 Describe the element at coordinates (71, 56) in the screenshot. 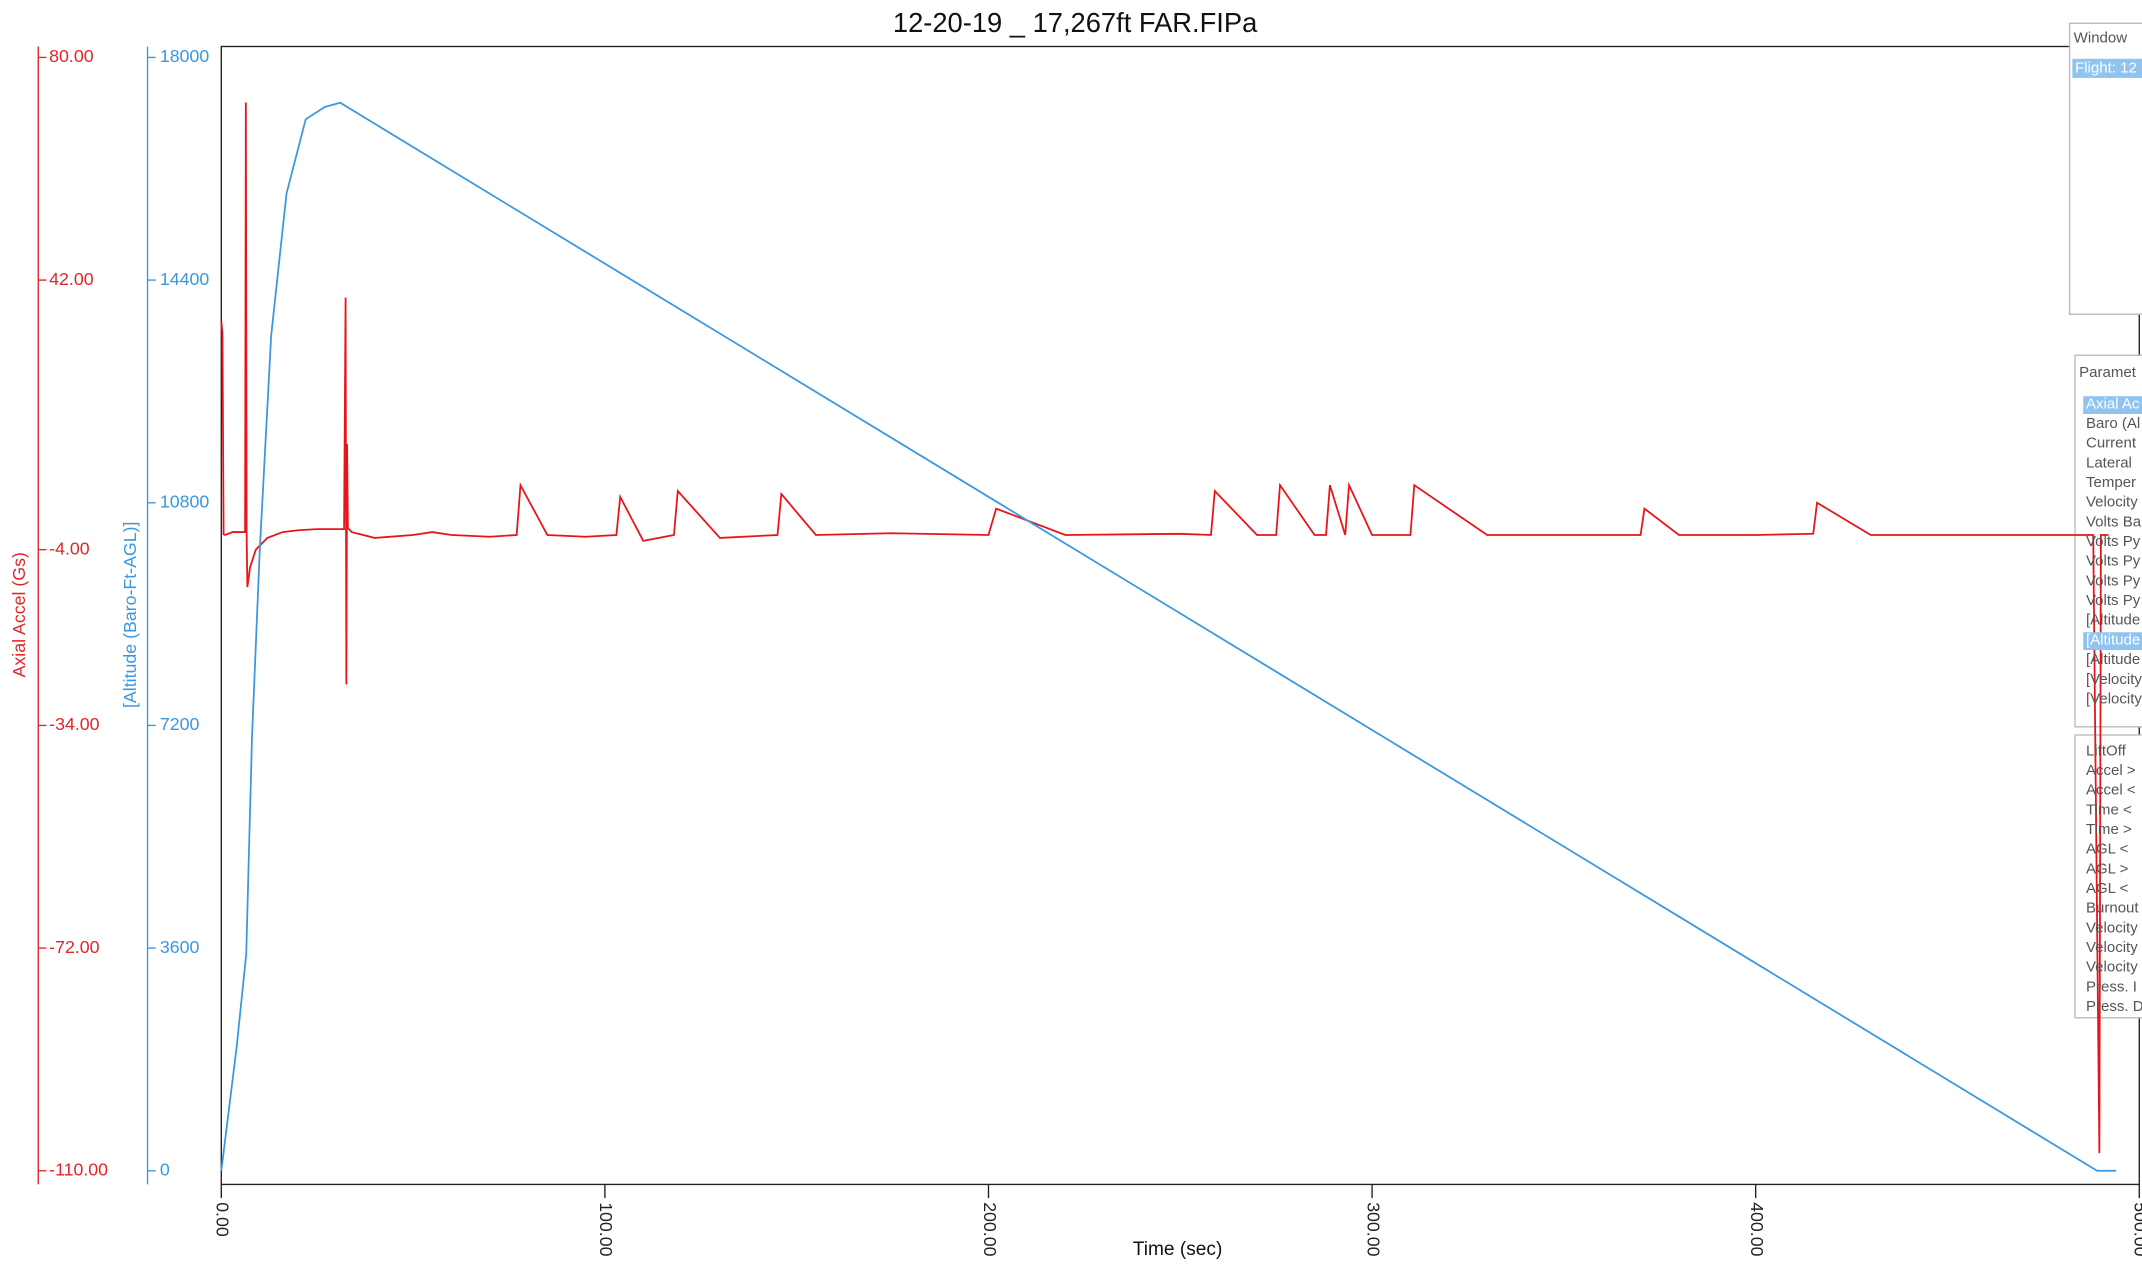

I see `y-tick-label: 80.00` at that location.